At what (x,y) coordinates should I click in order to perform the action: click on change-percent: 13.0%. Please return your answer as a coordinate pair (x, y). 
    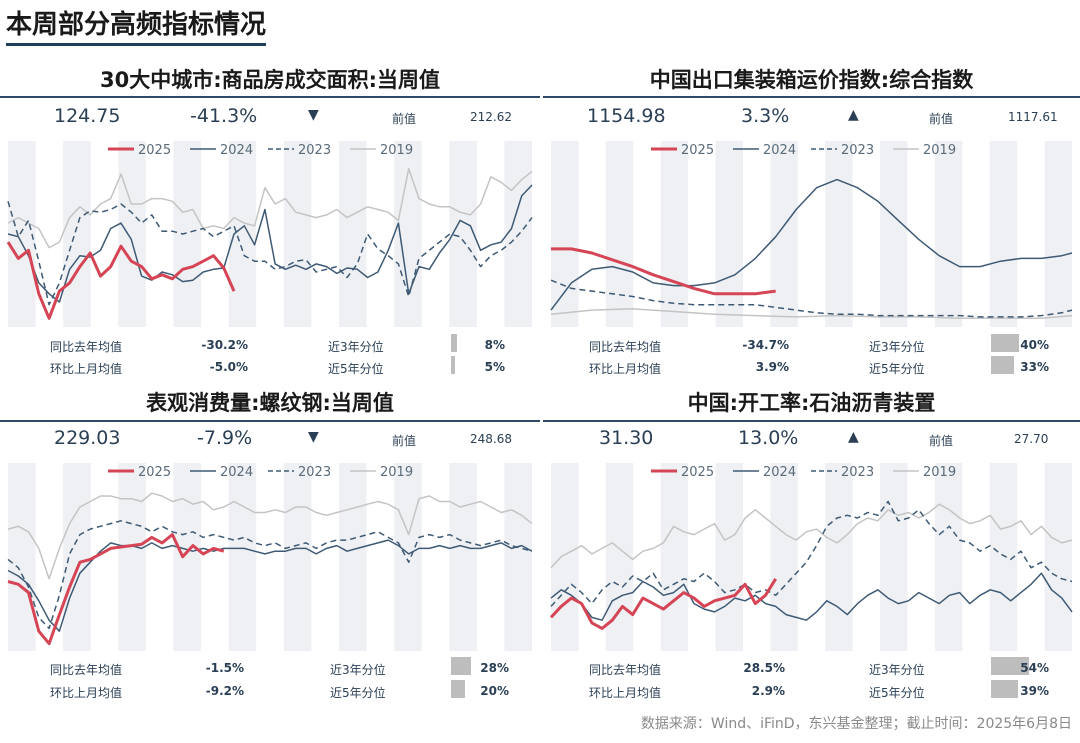
    Looking at the image, I should click on (768, 438).